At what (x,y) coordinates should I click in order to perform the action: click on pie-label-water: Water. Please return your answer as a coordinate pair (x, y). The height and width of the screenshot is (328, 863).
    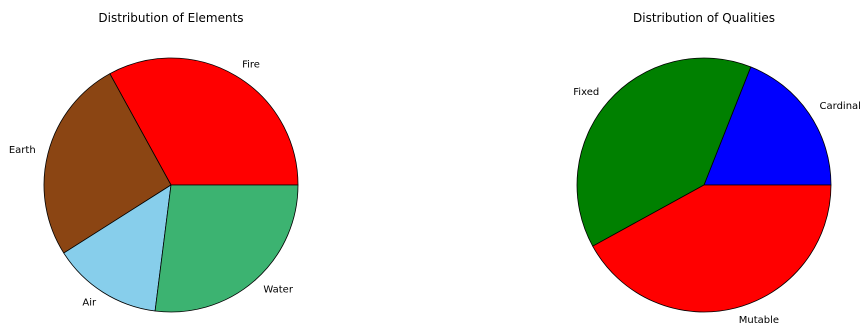
    Looking at the image, I should click on (278, 289).